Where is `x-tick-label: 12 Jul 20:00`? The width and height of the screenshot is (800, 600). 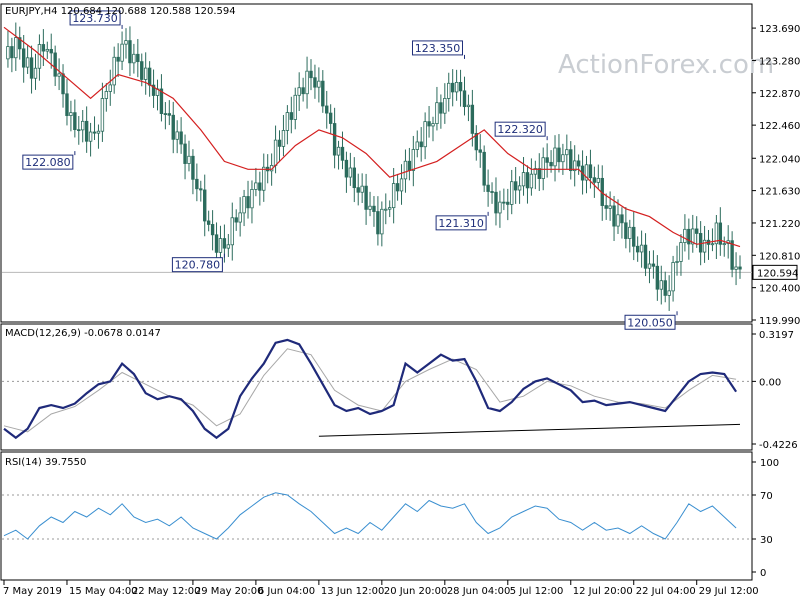
x-tick-label: 12 Jul 20:00 is located at coordinates (603, 591).